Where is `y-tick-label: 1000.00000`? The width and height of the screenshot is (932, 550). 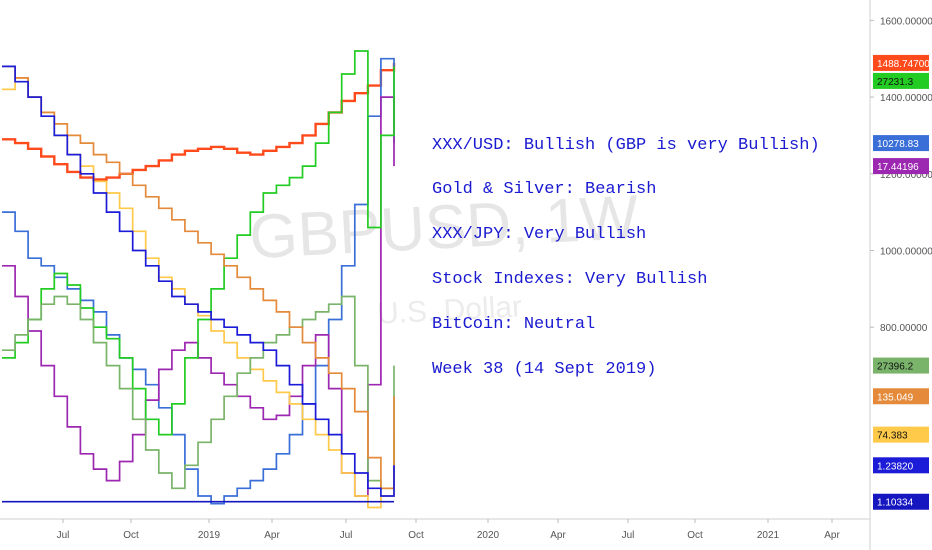
y-tick-label: 1000.00000 is located at coordinates (906, 251).